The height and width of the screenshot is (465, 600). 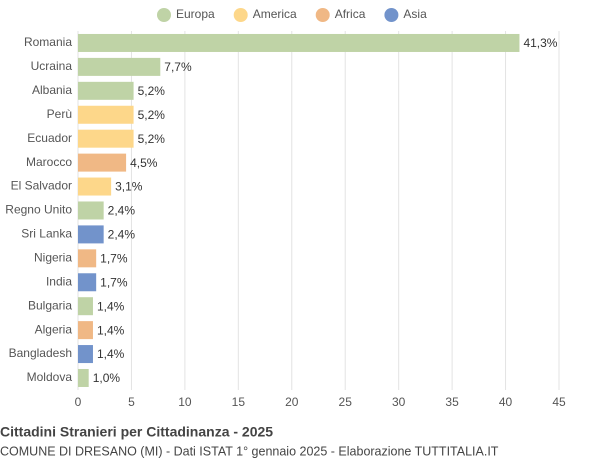 What do you see at coordinates (54, 329) in the screenshot?
I see `y-tick-label: Algeria` at bounding box center [54, 329].